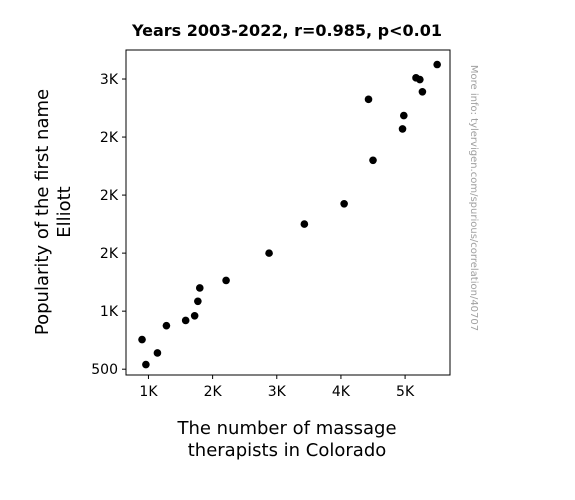 This screenshot has height=500, width=575. I want to click on y-axis-label-line-2: Elliott, so click(64, 212).